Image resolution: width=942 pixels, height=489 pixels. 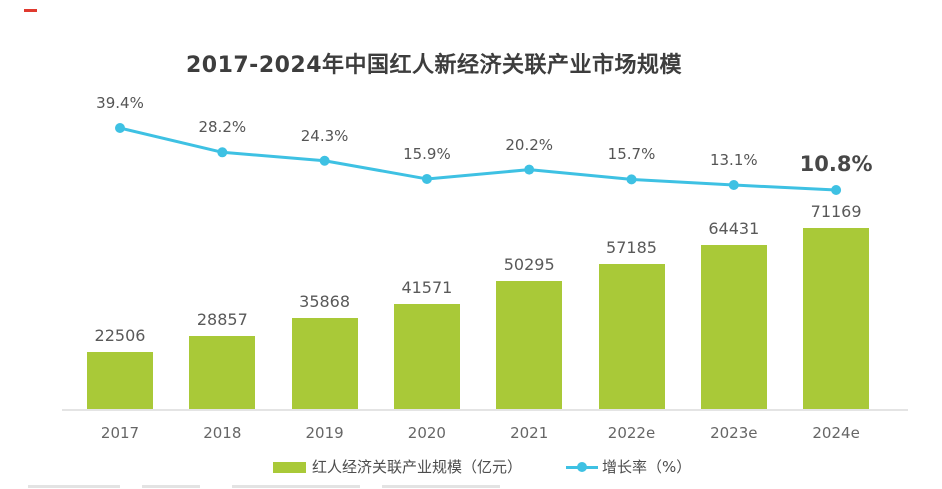 I want to click on bar-value-label-2019: 35868, so click(x=325, y=301).